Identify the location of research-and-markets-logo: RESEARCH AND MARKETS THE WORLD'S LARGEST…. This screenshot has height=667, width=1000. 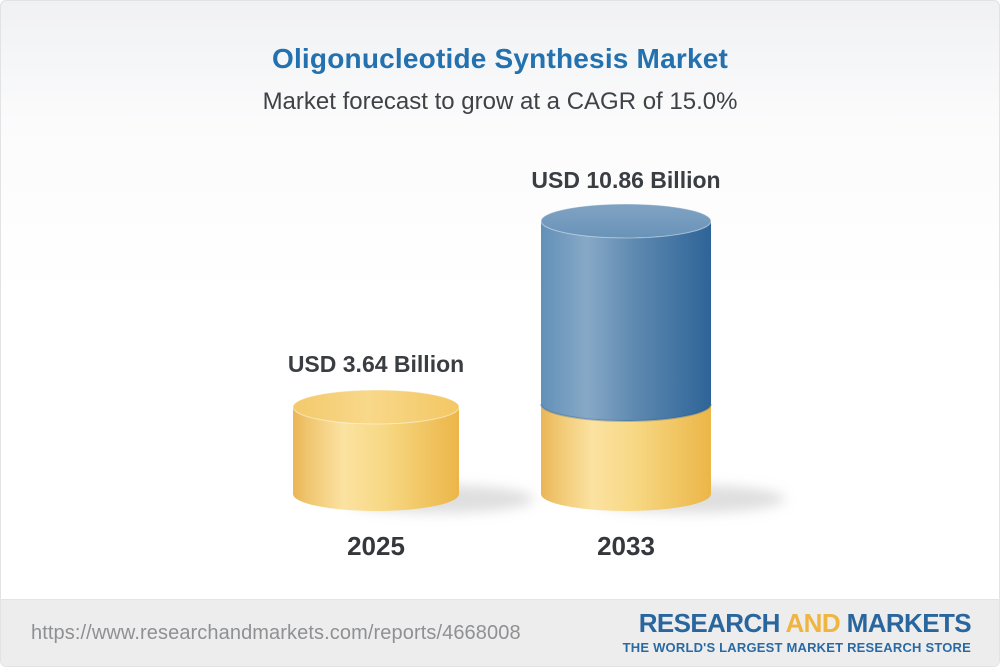
(797, 631).